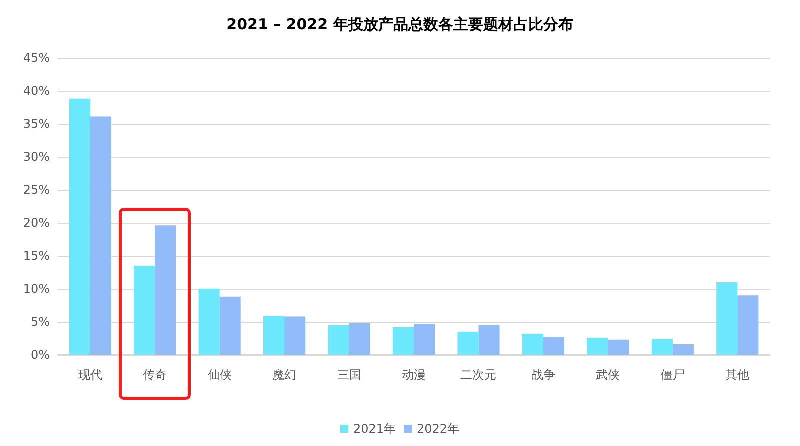 This screenshot has width=800, height=446. Describe the element at coordinates (284, 375) in the screenshot. I see `x-tick-label: 魔幻` at that location.